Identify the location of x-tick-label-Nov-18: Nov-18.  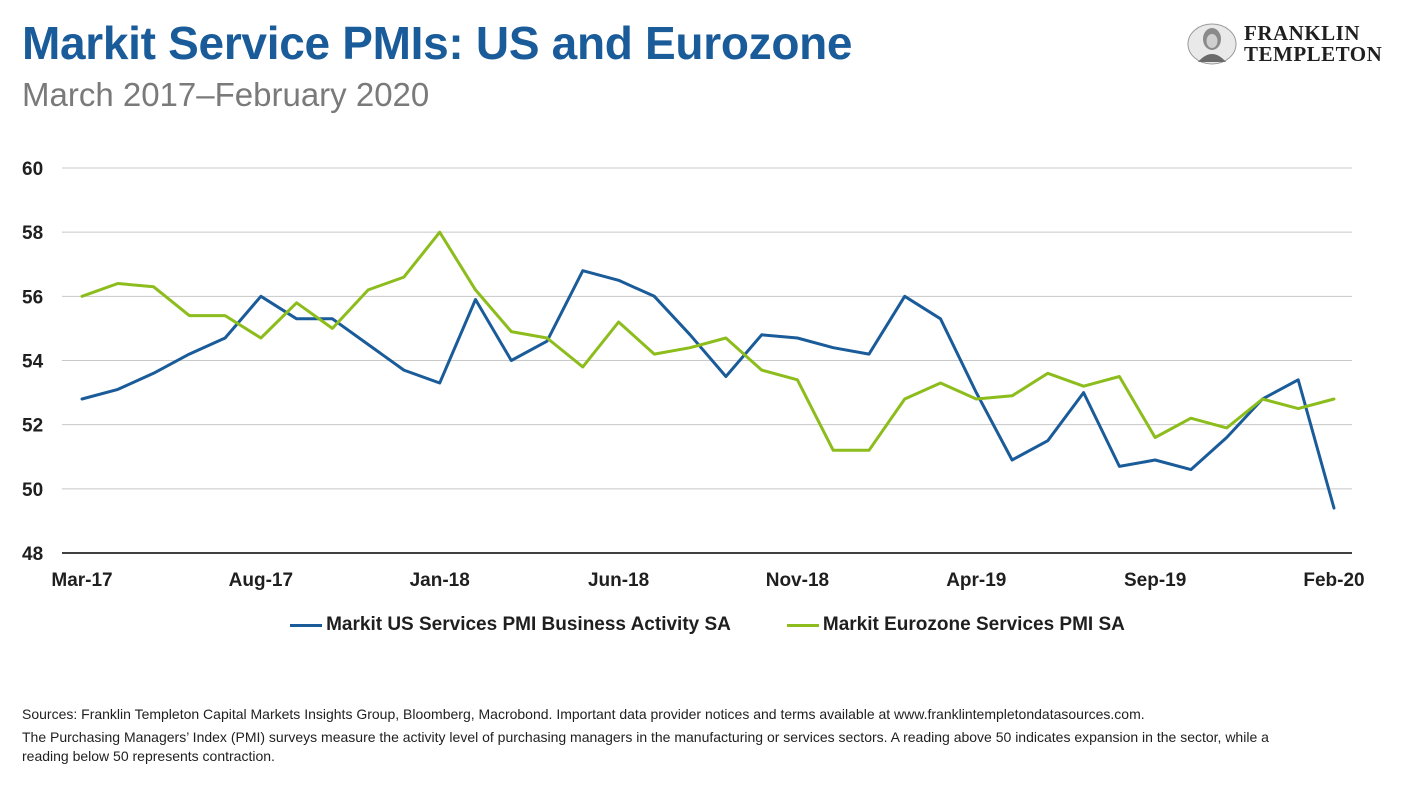
(797, 580).